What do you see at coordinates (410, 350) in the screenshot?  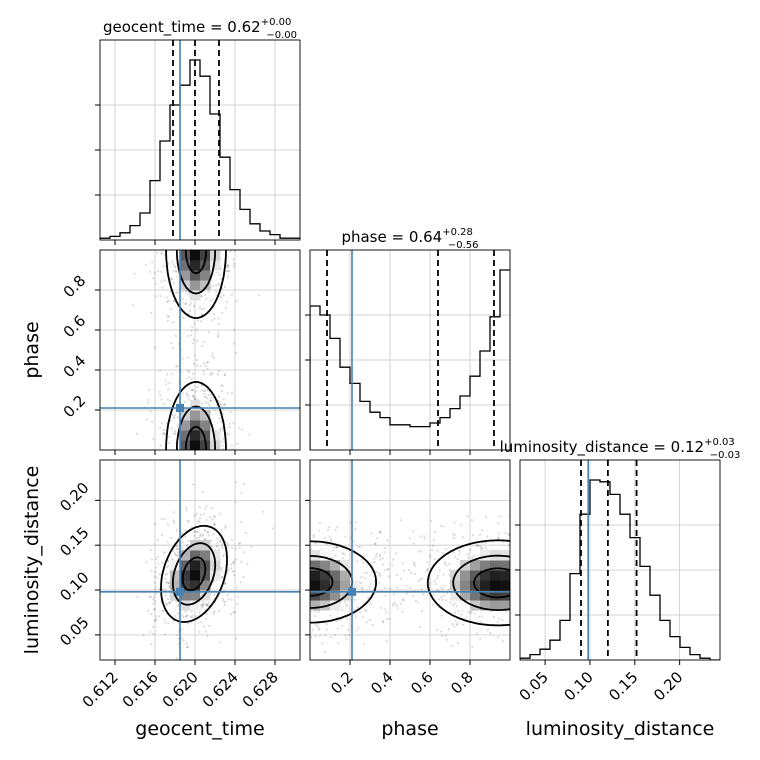 I see `grid` at bounding box center [410, 350].